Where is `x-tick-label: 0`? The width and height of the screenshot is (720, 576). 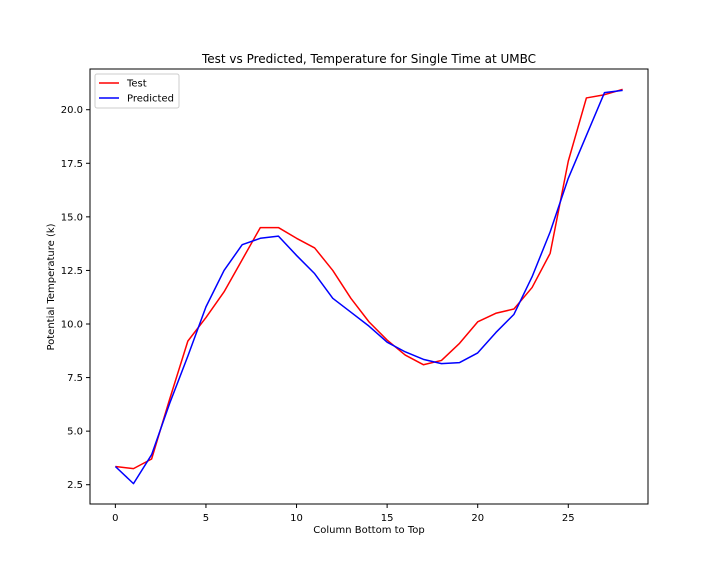
x-tick-label: 0 is located at coordinates (115, 518).